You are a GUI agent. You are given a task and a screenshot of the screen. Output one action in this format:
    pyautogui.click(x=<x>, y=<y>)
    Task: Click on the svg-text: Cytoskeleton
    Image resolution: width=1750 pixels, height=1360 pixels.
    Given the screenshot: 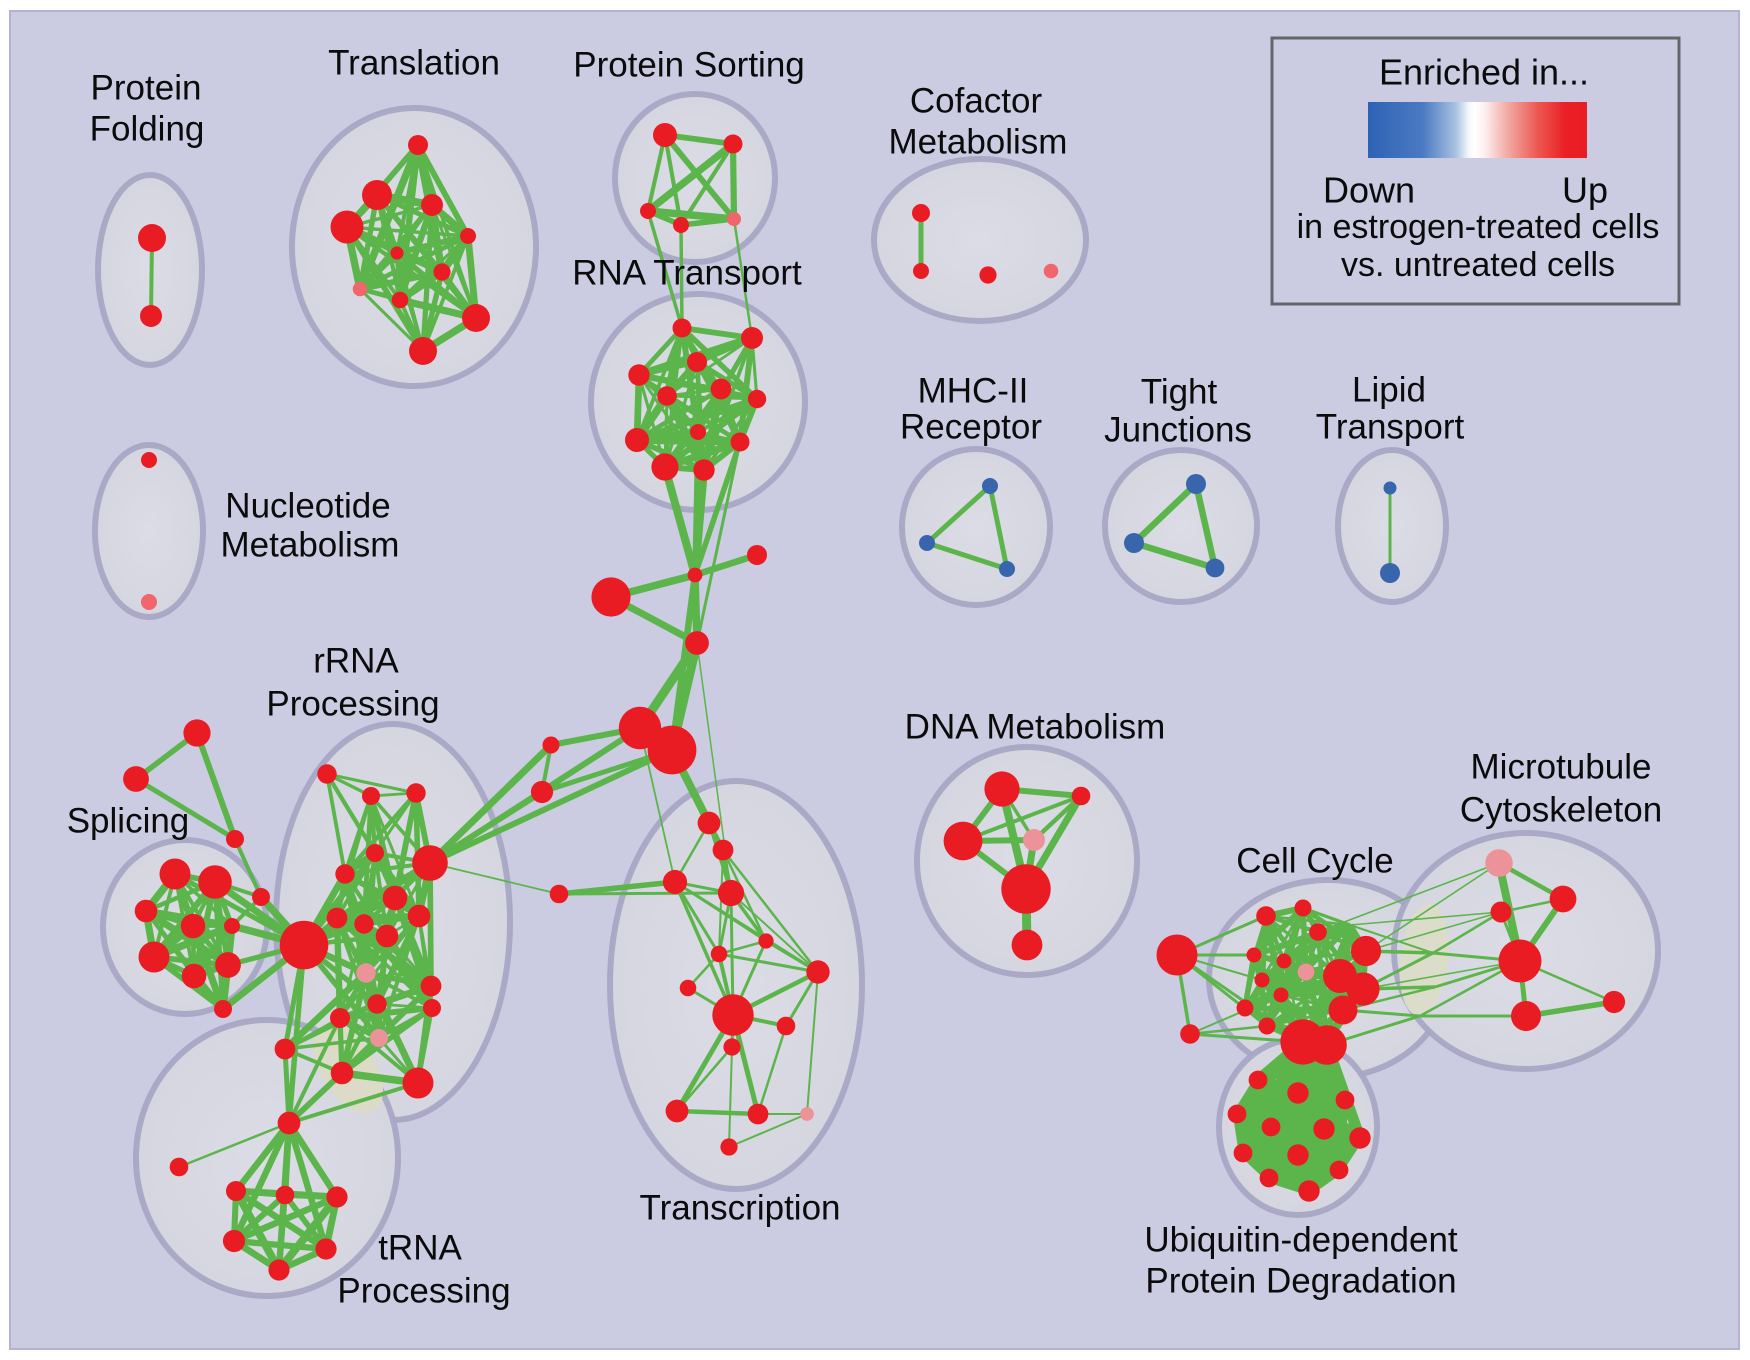 What is the action you would take?
    pyautogui.click(x=1561, y=810)
    